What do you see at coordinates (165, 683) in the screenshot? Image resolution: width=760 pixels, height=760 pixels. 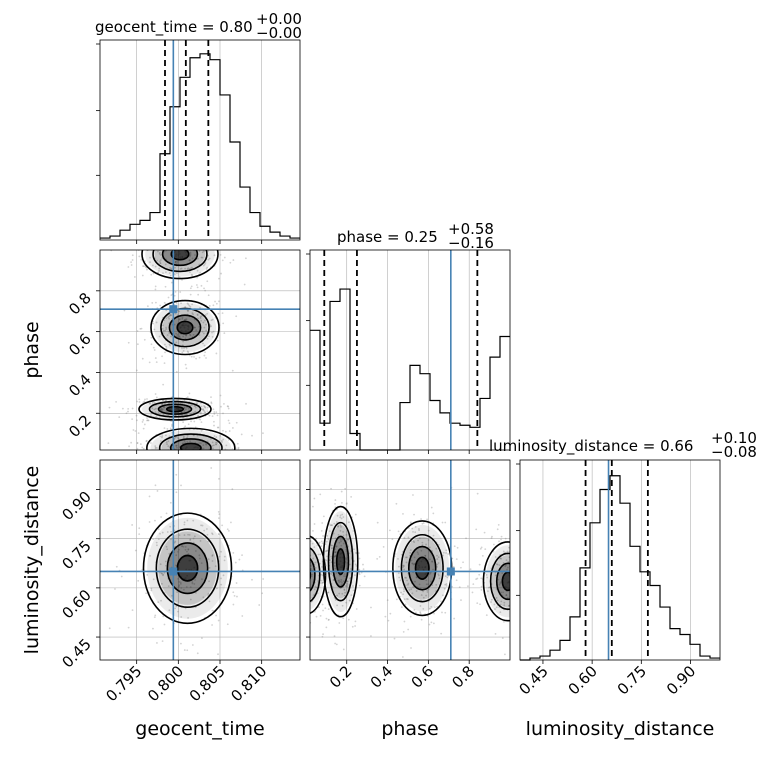 I see `xtick-label: 0.800` at bounding box center [165, 683].